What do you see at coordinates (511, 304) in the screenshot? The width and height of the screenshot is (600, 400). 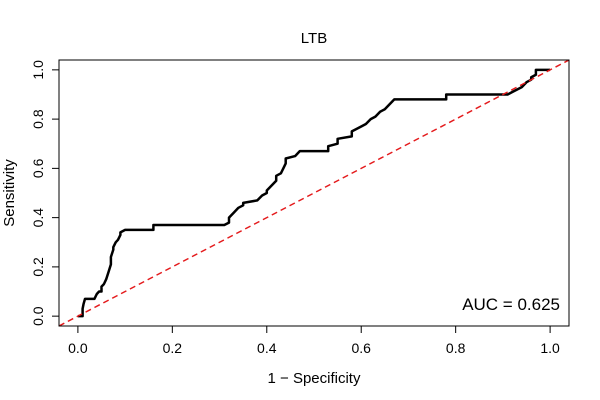 I see `auc-annotation: AUC = 0.625` at bounding box center [511, 304].